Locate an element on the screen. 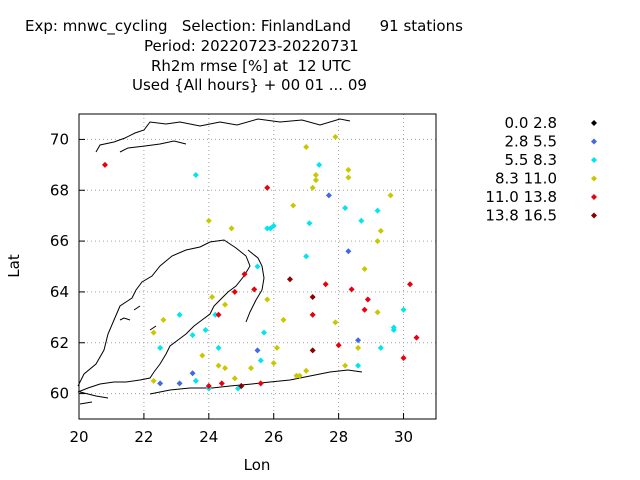  legend-entry-label: 8.3 11.0 is located at coordinates (526, 179).